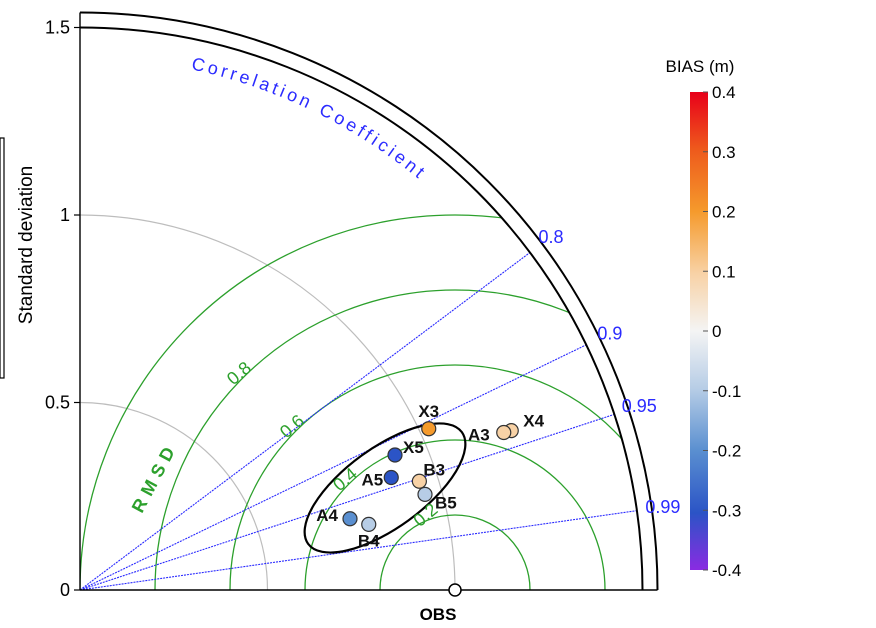  I want to click on point-x3, so click(429, 429).